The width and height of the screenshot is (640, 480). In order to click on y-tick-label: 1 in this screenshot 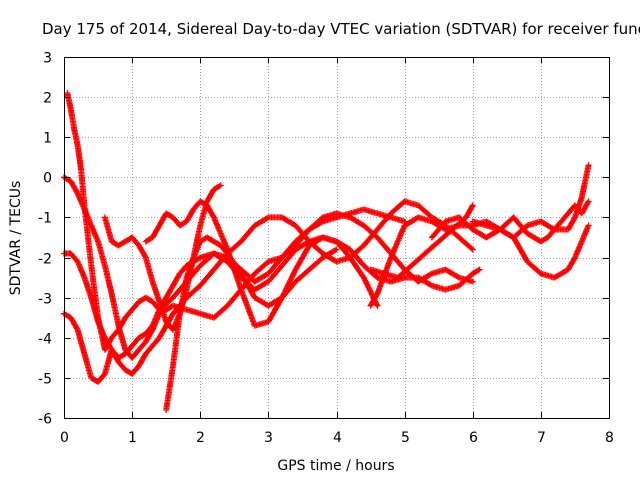, I will do `click(47, 139)`.